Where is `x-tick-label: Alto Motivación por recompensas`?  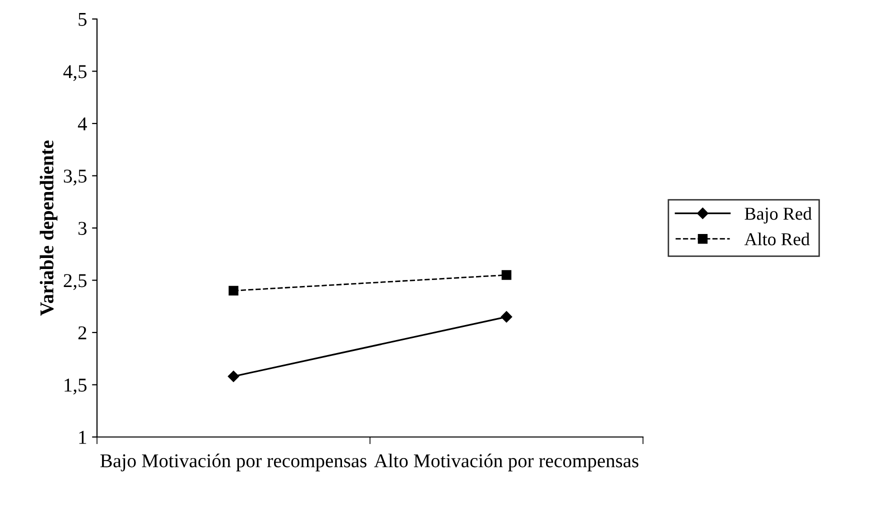
x-tick-label: Alto Motivación por recompensas is located at coordinates (506, 463).